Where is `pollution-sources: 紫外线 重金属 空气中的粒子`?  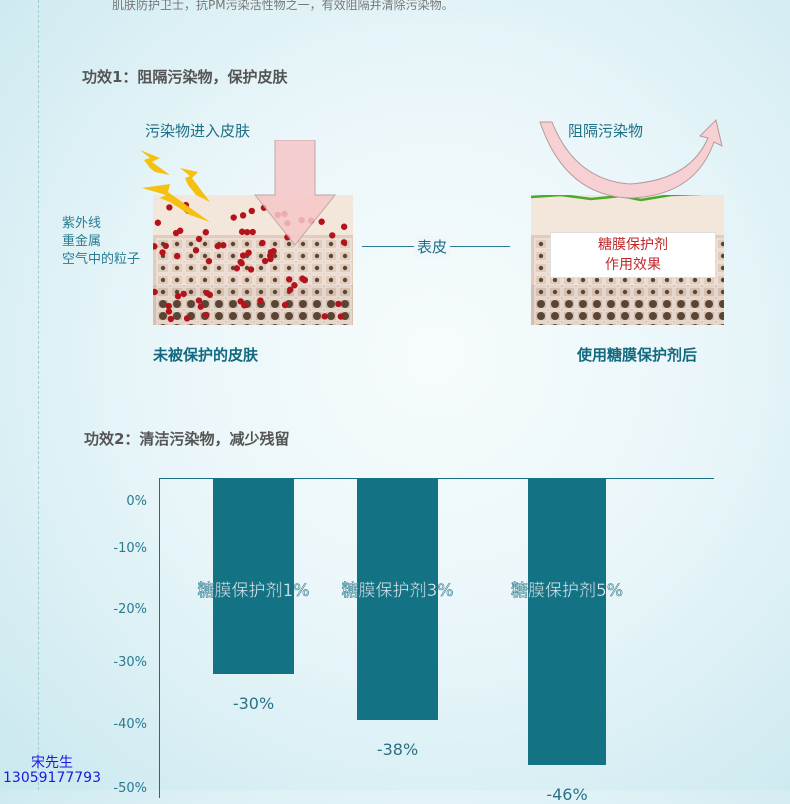 pollution-sources: 紫外线 重金属 空气中的粒子 is located at coordinates (101, 242).